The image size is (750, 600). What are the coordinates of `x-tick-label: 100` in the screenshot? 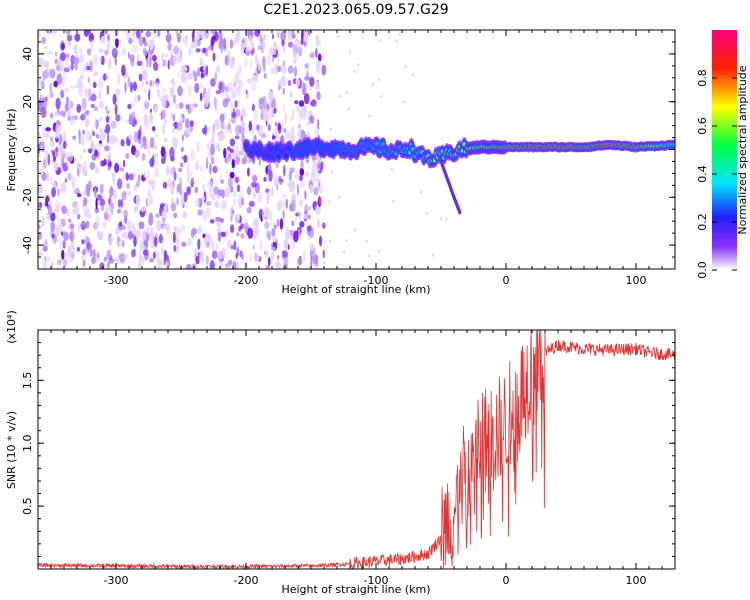 It's located at (636, 580).